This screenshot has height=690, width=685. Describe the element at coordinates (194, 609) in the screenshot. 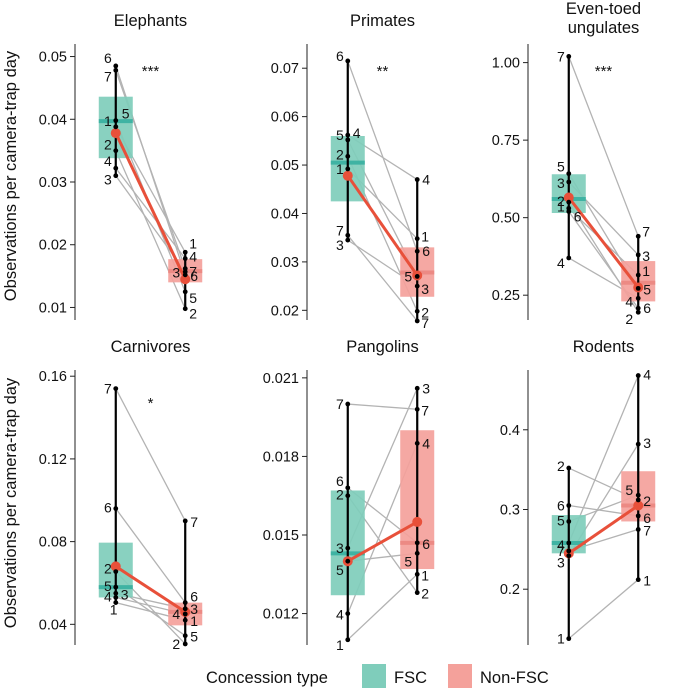

I see `nonfsc-point-label: 3` at that location.